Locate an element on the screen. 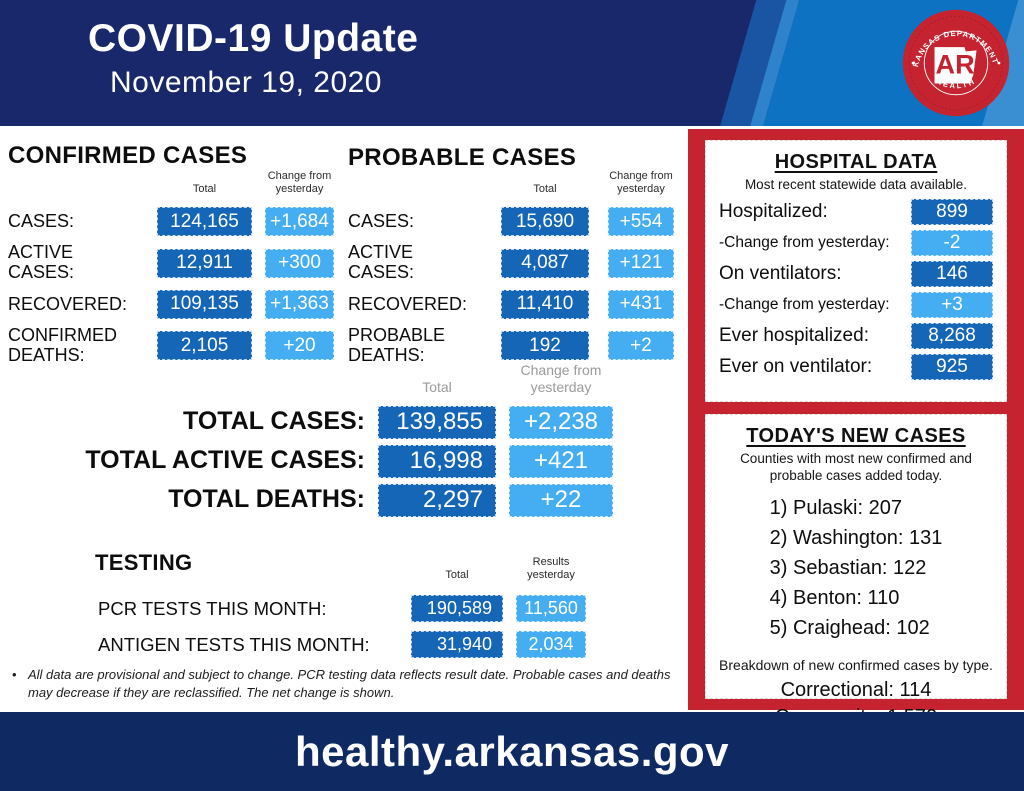  testing-results-value: 11,560 is located at coordinates (551, 609).